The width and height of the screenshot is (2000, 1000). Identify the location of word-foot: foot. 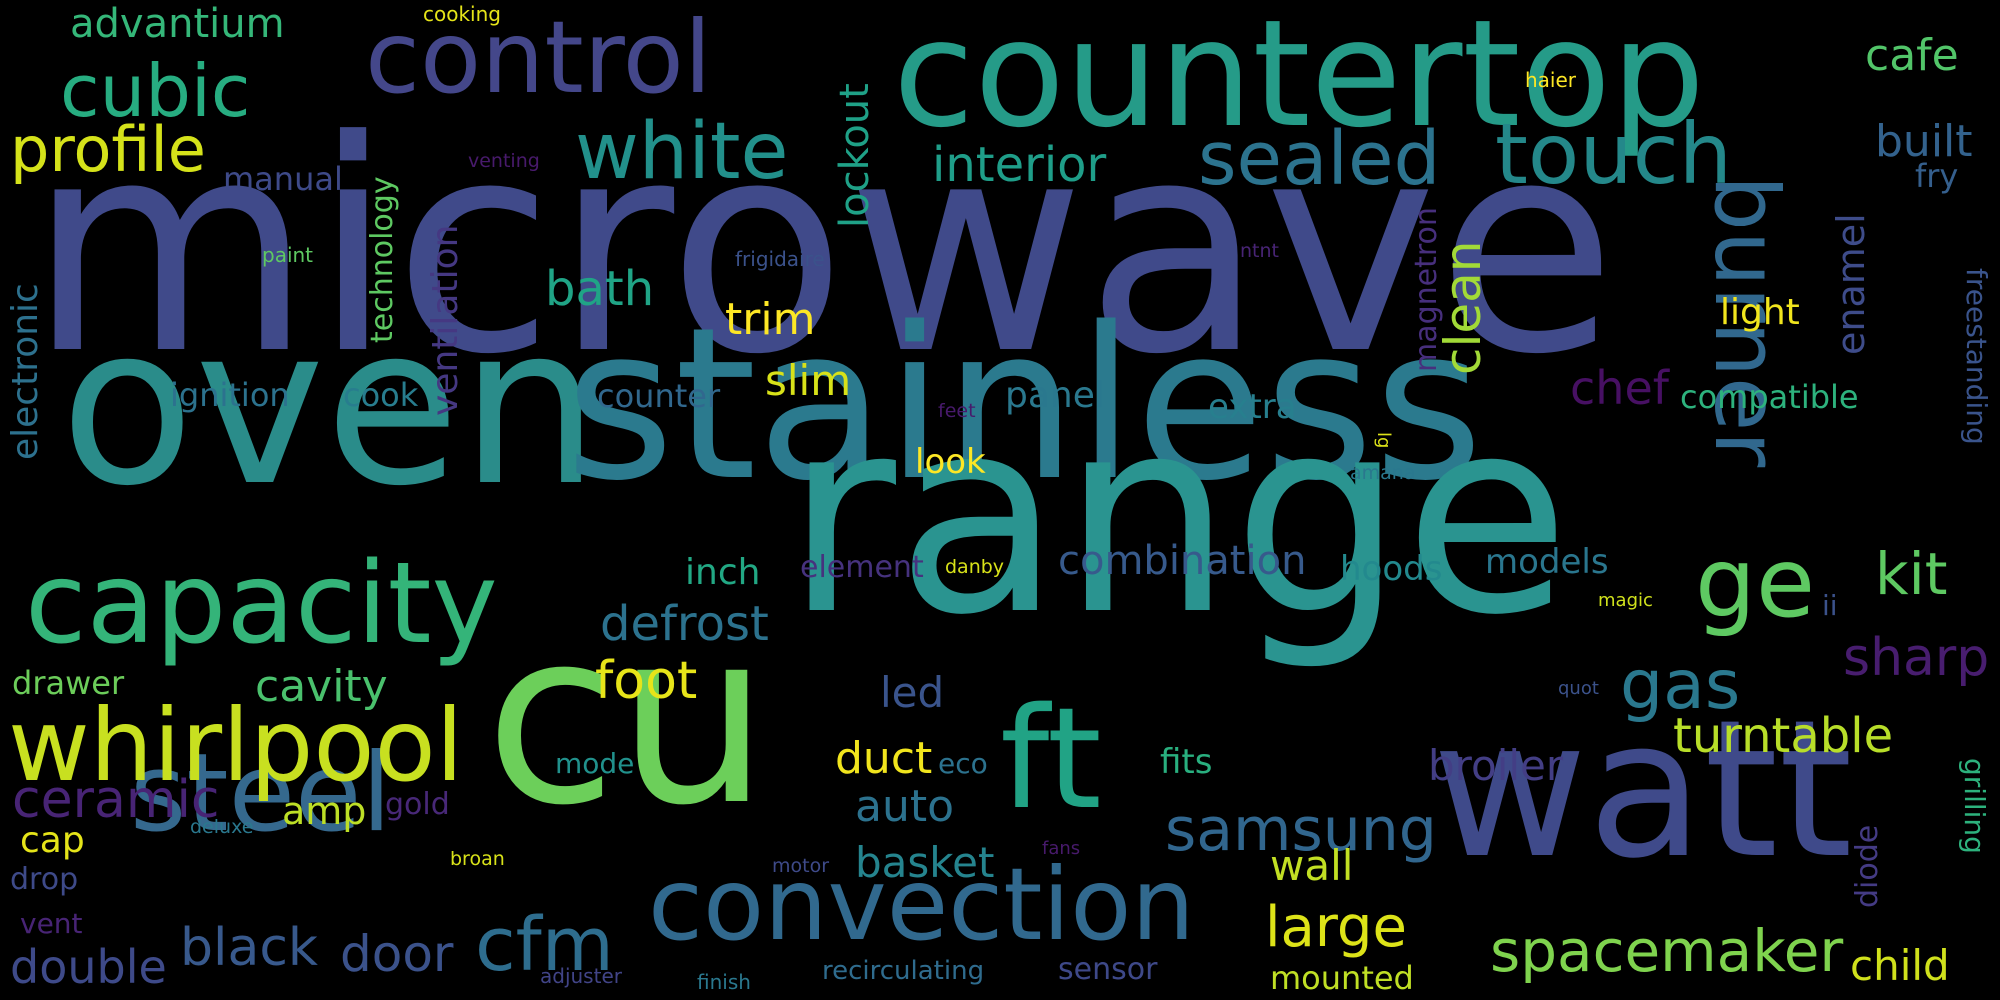
(646, 681).